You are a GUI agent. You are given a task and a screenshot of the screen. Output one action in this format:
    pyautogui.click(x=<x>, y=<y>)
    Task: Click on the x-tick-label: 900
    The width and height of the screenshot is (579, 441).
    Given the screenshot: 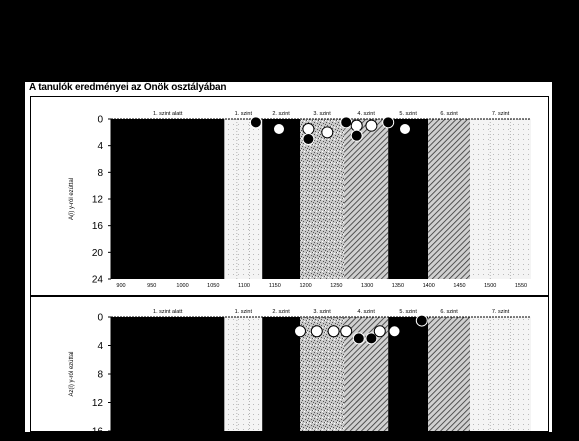 What is the action you would take?
    pyautogui.click(x=120, y=286)
    